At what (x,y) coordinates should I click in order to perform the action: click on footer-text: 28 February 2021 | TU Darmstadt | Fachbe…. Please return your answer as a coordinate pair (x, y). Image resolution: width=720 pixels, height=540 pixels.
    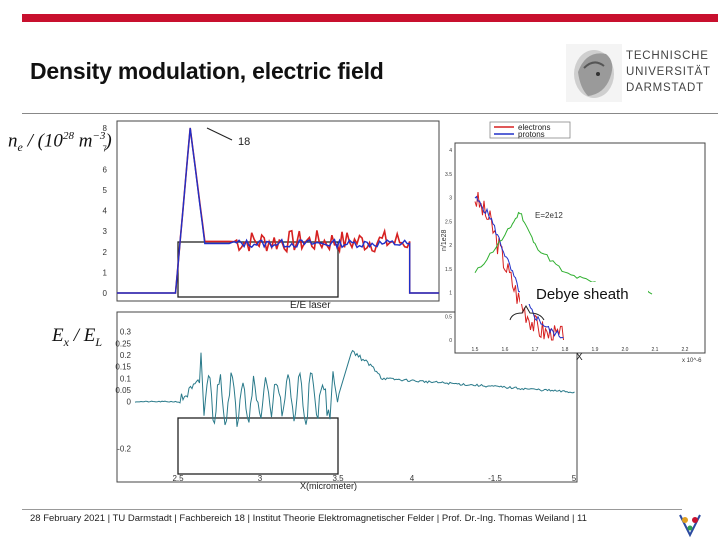
    Looking at the image, I should click on (308, 518).